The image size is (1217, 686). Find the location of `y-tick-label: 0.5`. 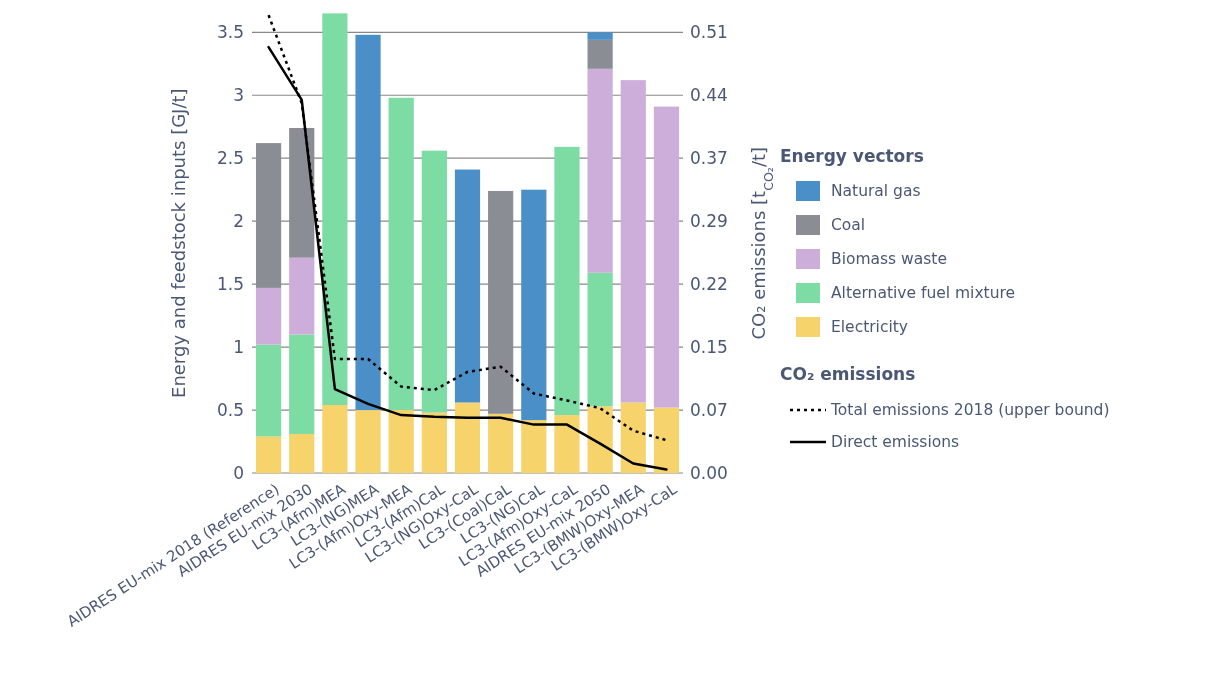

y-tick-label: 0.5 is located at coordinates (230, 409).